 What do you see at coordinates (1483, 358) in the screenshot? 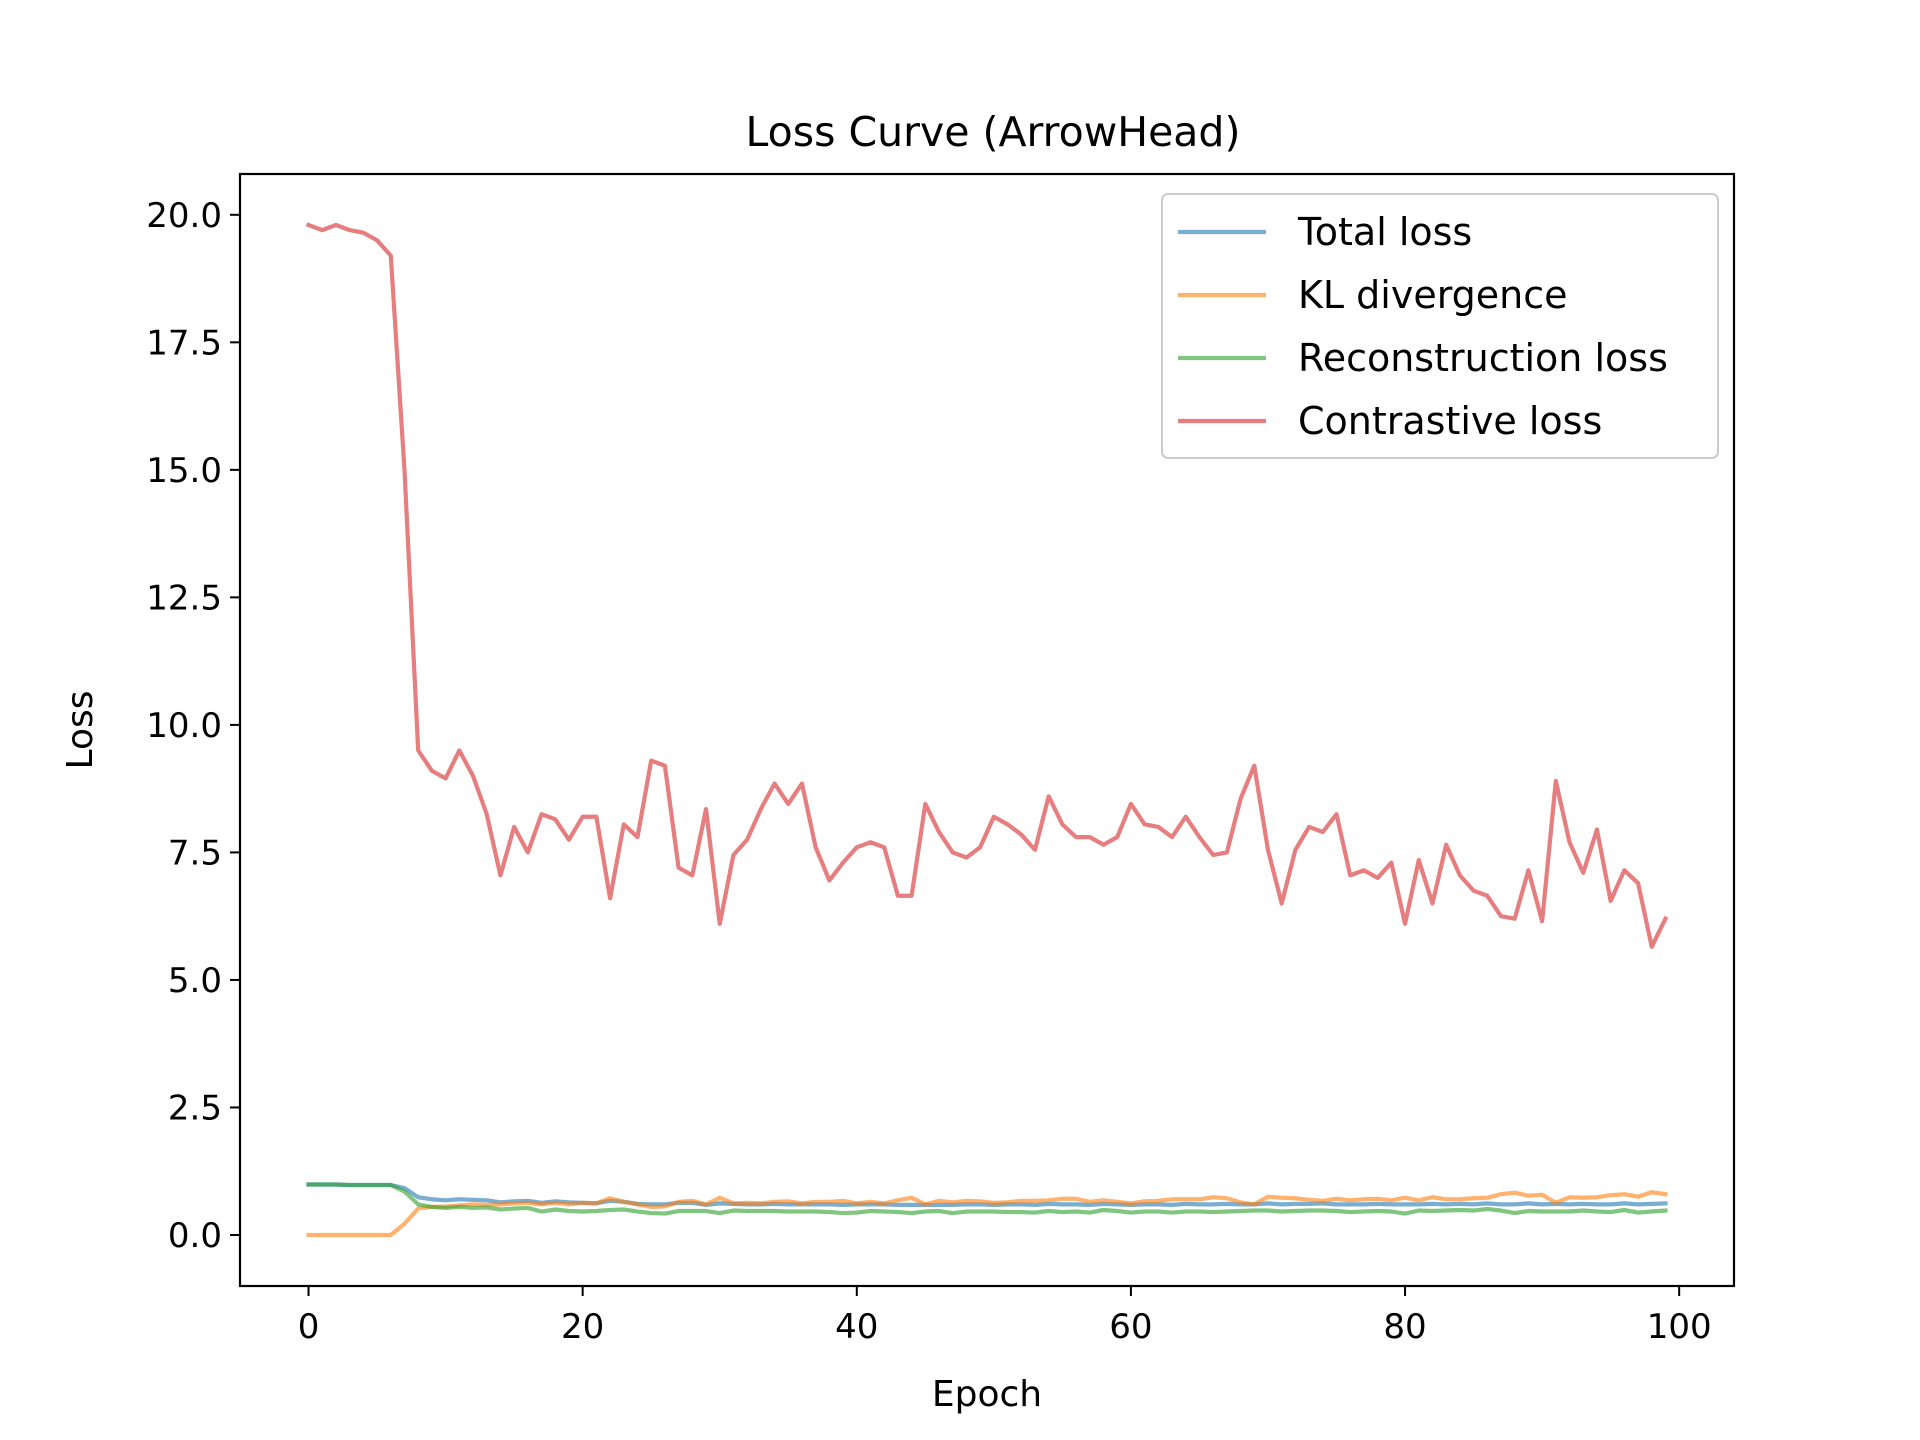
I see `legend-label: Reconstruction loss` at bounding box center [1483, 358].